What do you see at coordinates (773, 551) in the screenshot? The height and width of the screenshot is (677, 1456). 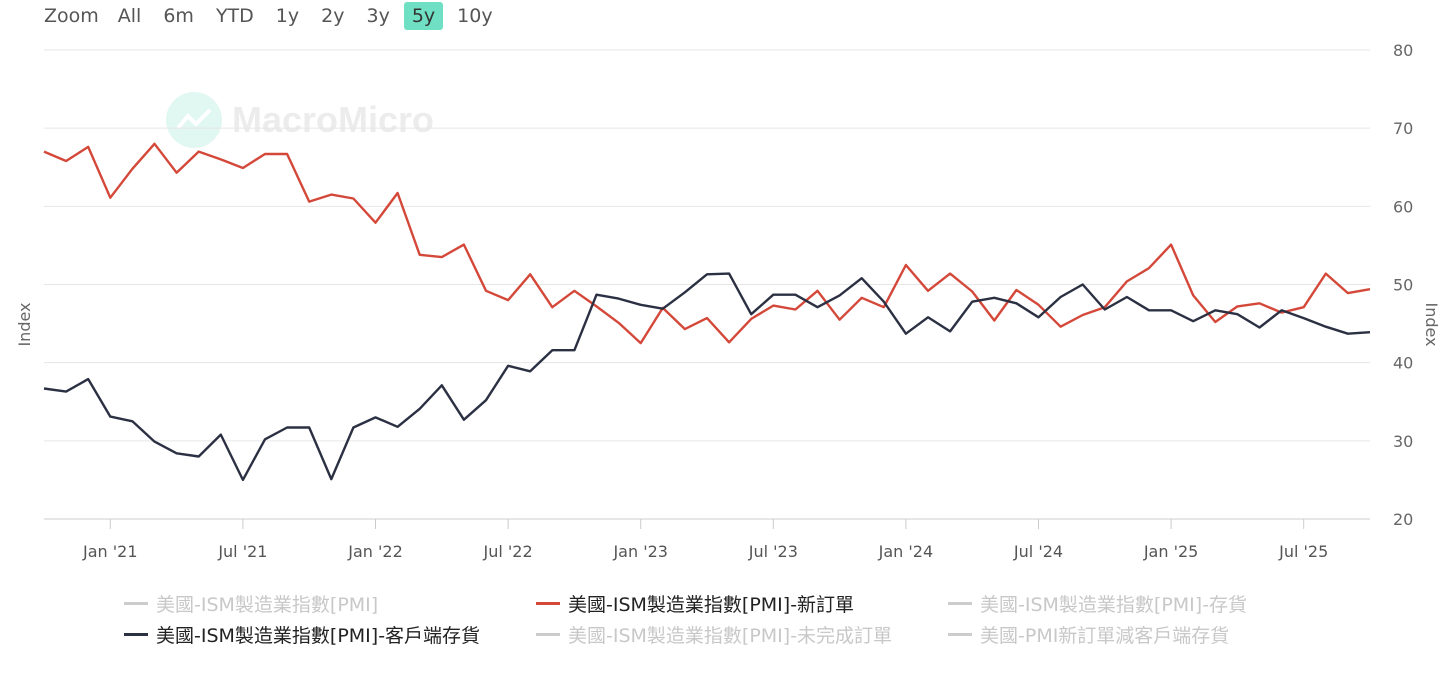 I see `x-tick-label: Jul '23` at bounding box center [773, 551].